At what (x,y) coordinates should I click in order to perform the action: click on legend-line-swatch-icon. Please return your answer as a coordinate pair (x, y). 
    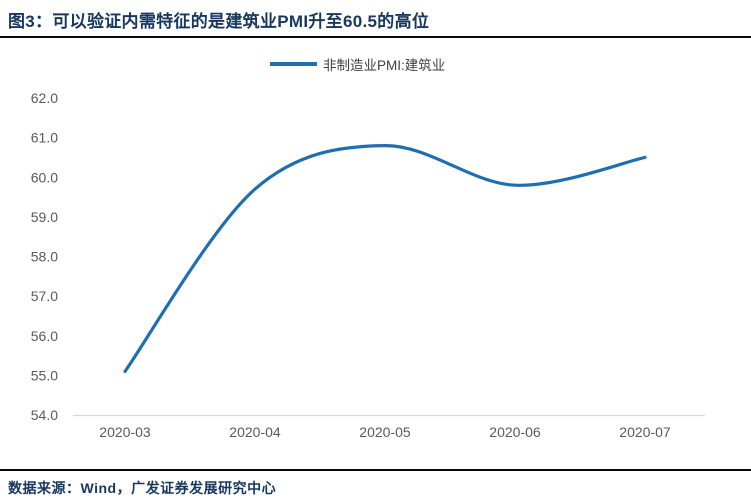
    Looking at the image, I should click on (293, 64).